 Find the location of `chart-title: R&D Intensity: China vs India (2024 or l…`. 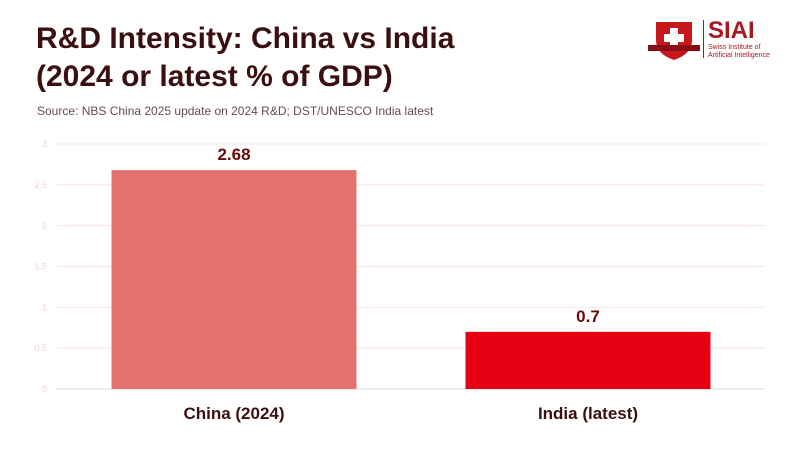

chart-title: R&D Intensity: China vs India (2024 or l… is located at coordinates (245, 58).